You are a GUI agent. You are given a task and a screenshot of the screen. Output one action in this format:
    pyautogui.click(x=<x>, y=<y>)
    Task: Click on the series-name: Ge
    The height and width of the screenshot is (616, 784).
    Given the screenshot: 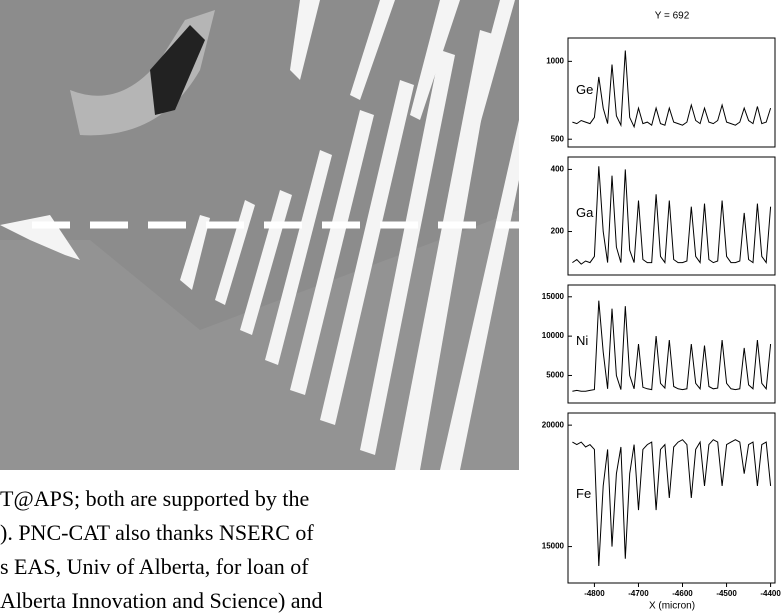 What is the action you would take?
    pyautogui.click(x=584, y=89)
    